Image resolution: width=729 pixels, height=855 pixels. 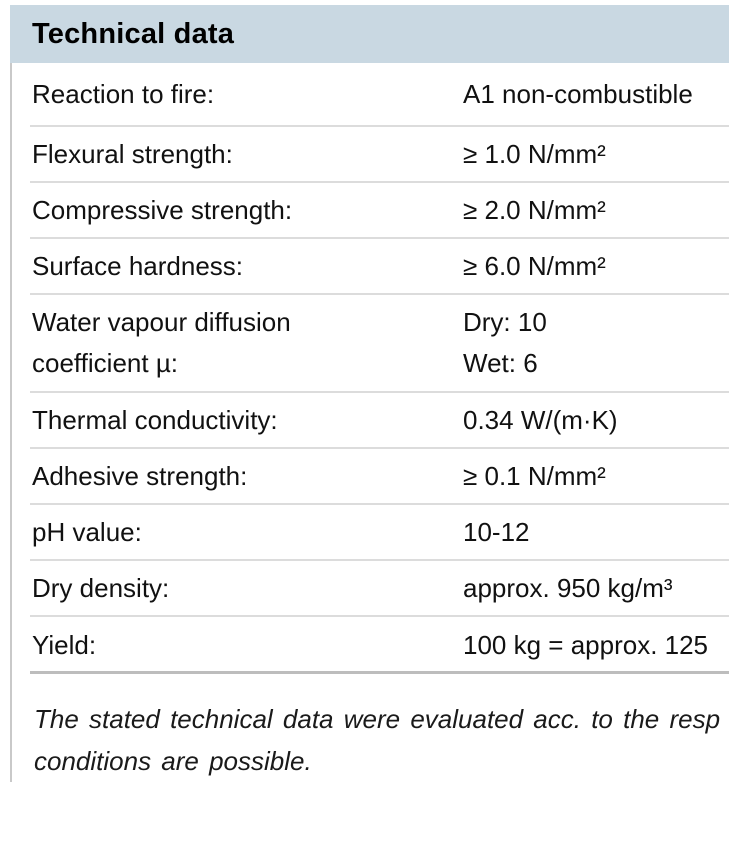 I want to click on table-row: Reaction to fire: A1 non-combustible, so click(x=370, y=95).